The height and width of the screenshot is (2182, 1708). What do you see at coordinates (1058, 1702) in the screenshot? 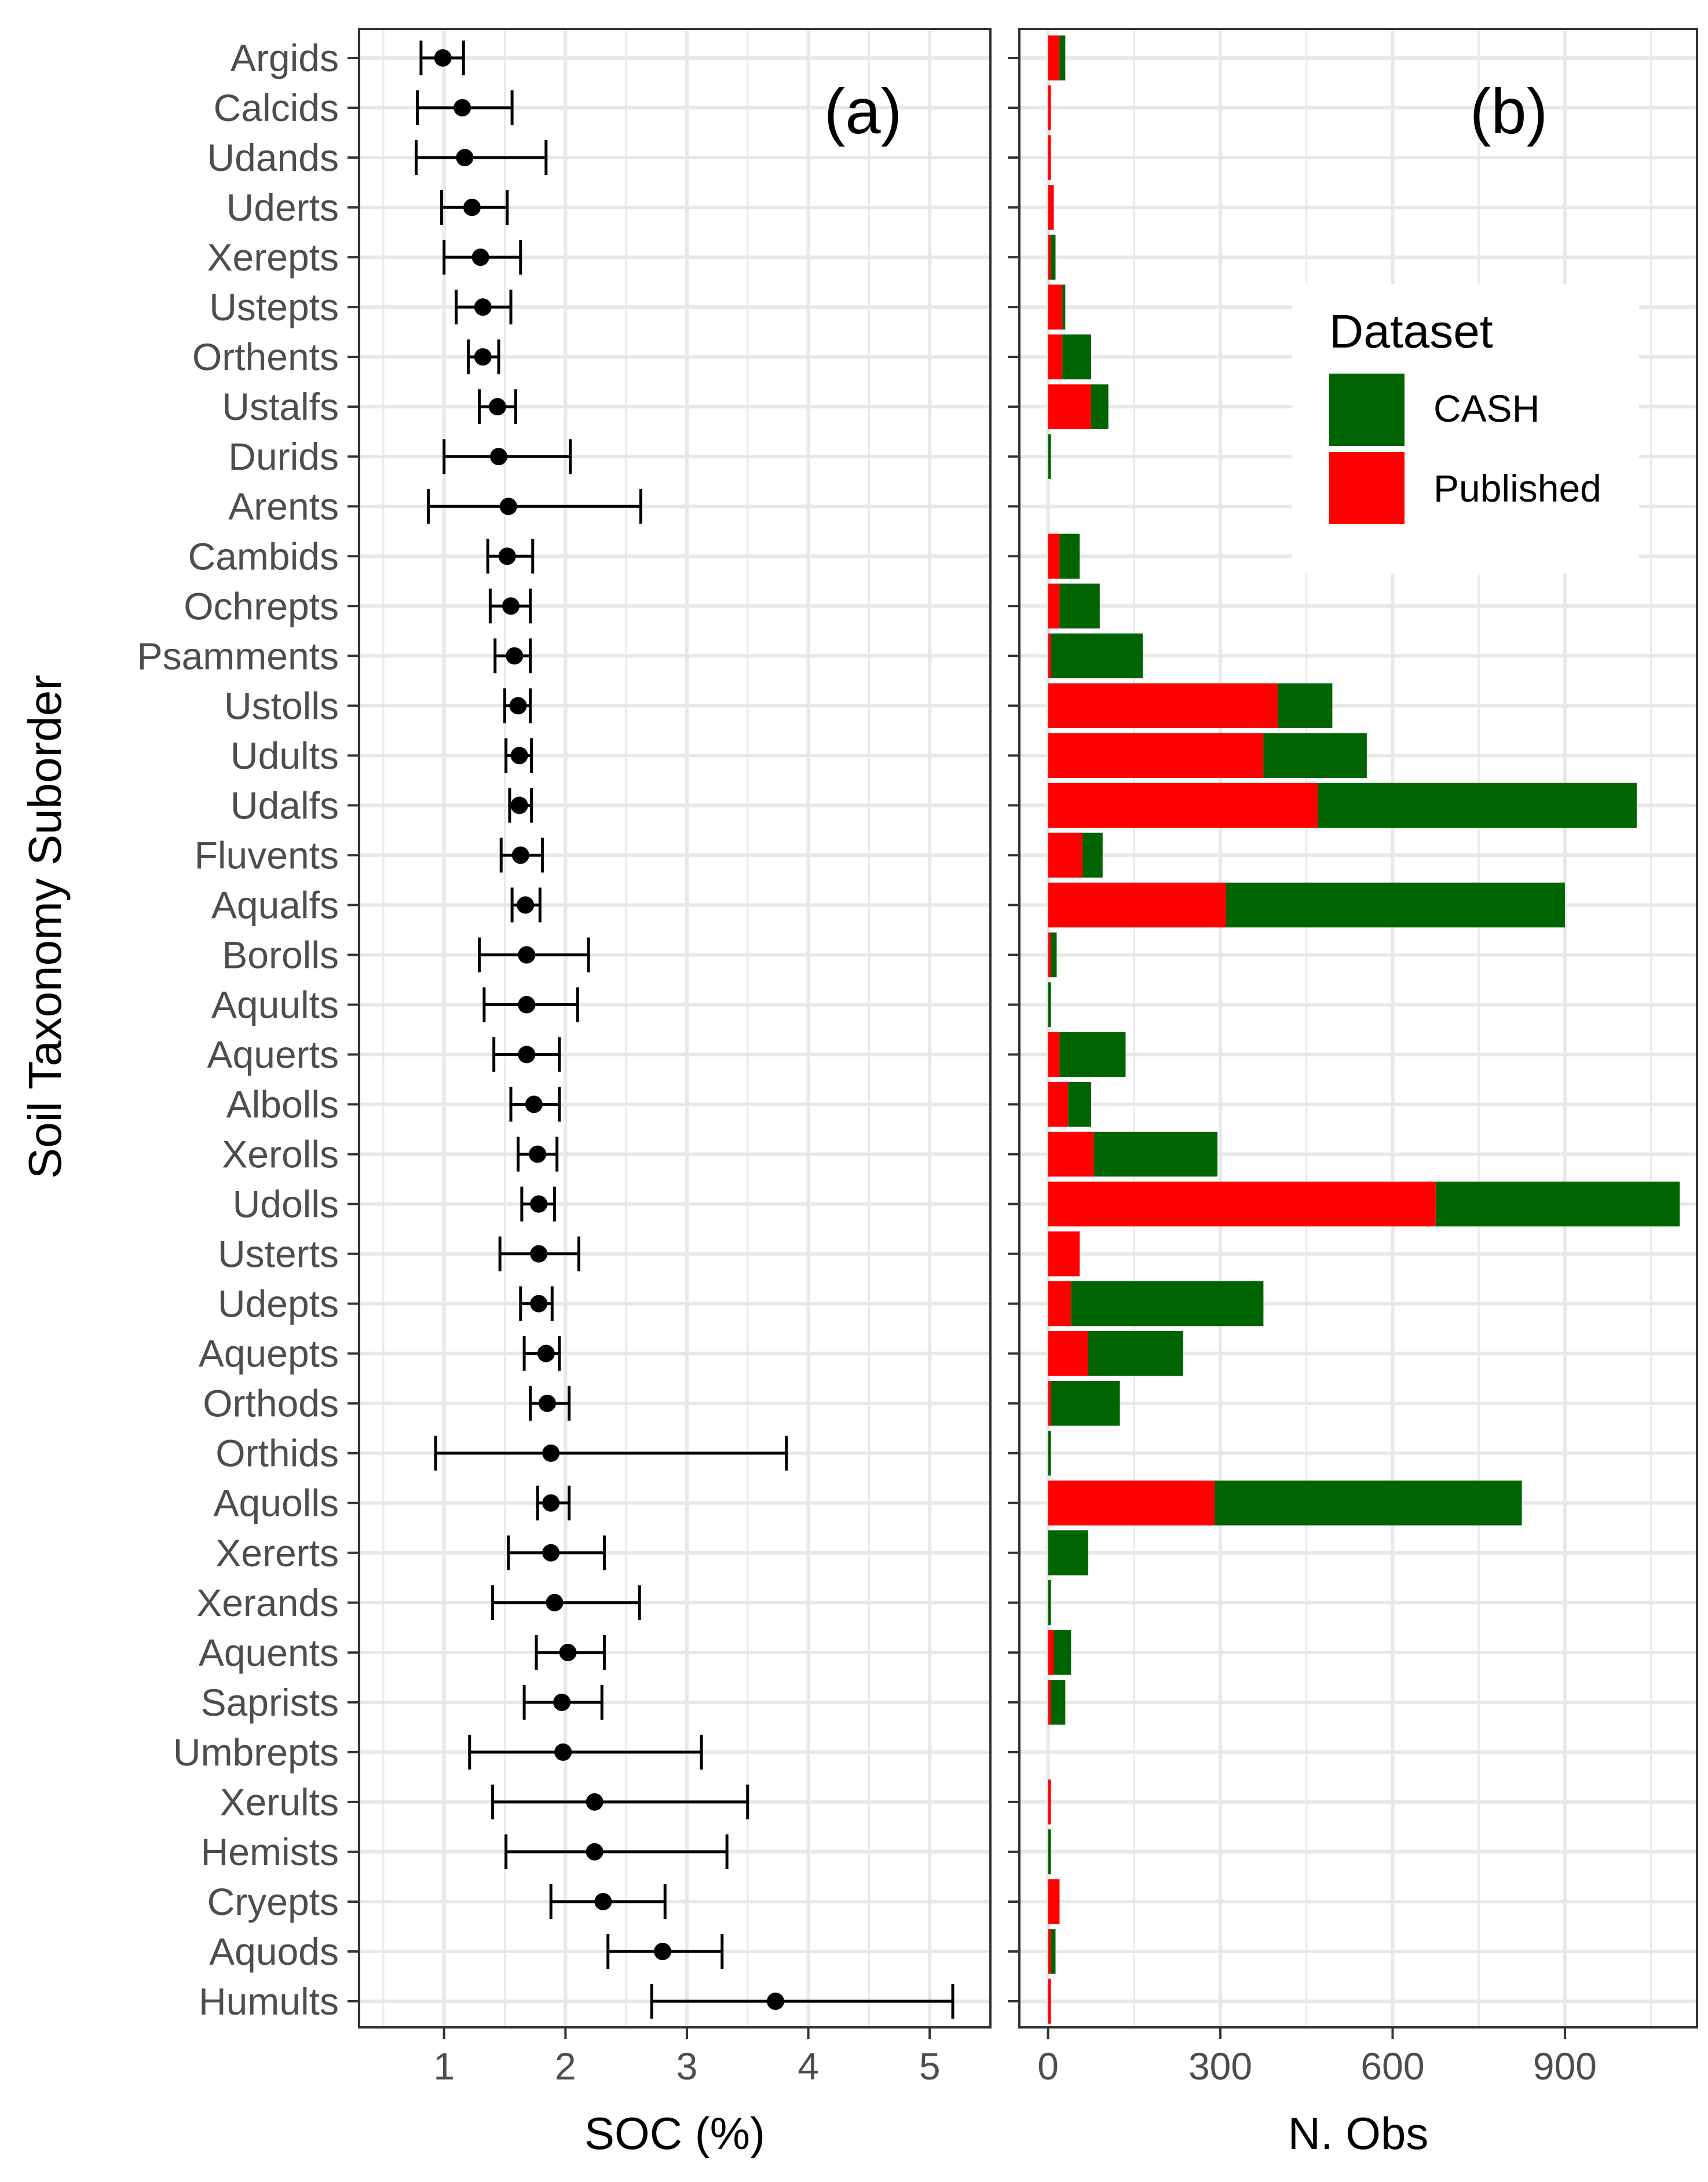
I see `bar-cash-saprists` at bounding box center [1058, 1702].